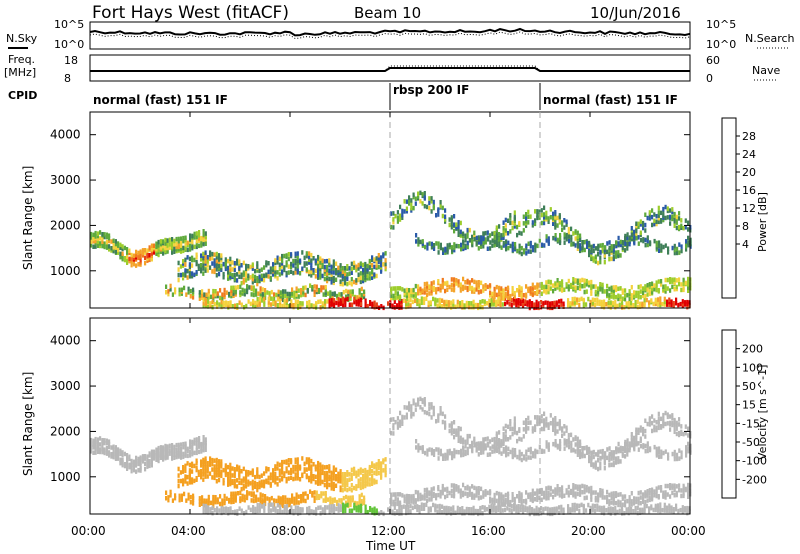 Image resolution: width=800 pixels, height=554 pixels. What do you see at coordinates (388, 531) in the screenshot?
I see `x-tick-label: 12:00` at bounding box center [388, 531].